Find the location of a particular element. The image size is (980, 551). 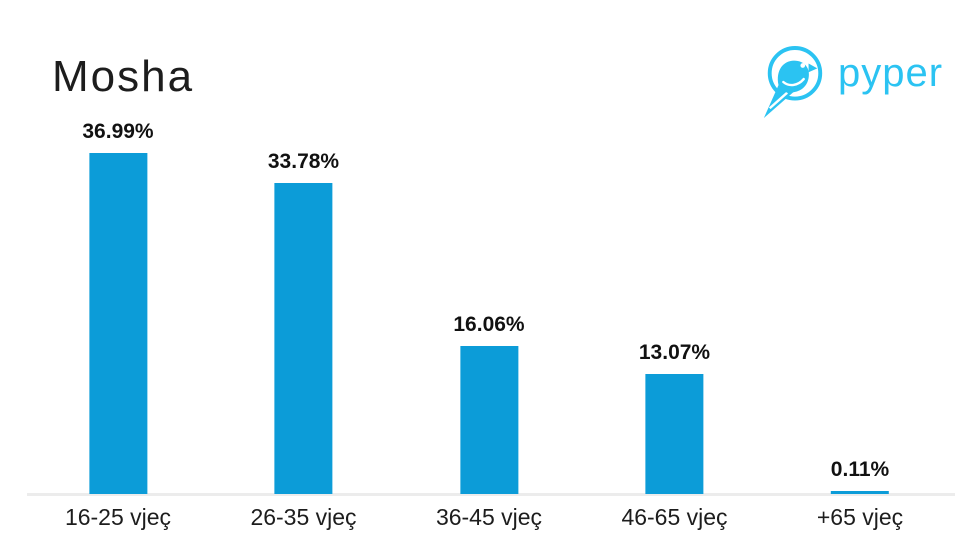

bar-value-label: 33.78% is located at coordinates (303, 161).